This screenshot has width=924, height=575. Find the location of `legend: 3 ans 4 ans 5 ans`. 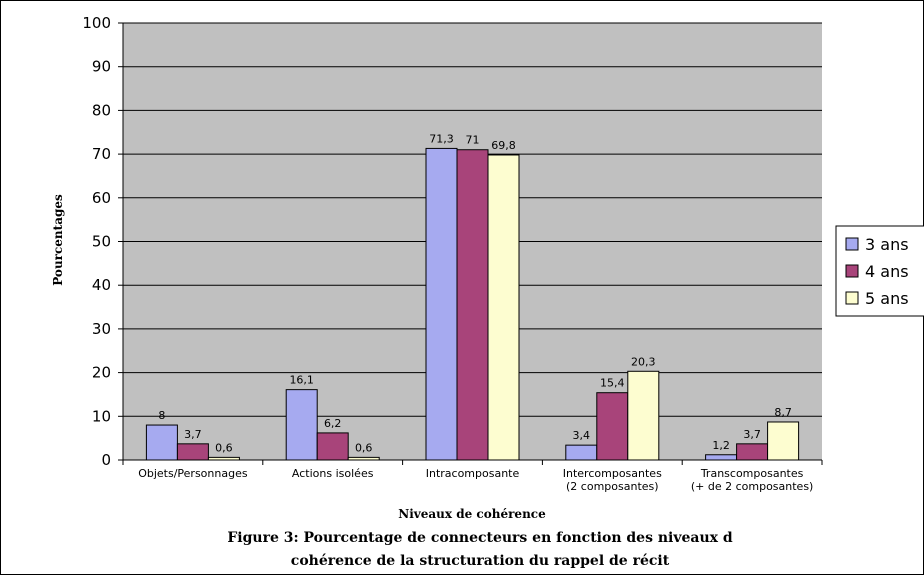

legend: 3 ans 4 ans 5 ans is located at coordinates (879, 271).